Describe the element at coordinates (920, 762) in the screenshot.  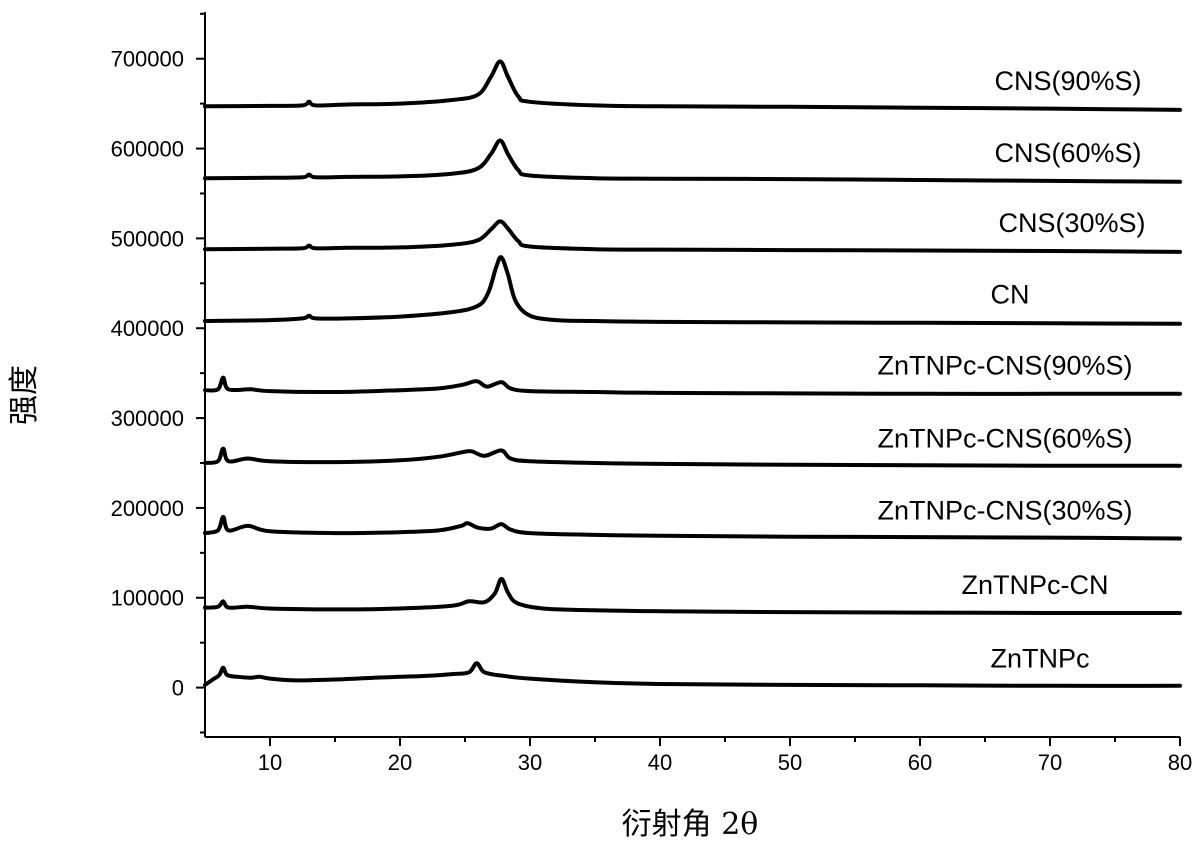
I see `x-tick-label: 60` at that location.